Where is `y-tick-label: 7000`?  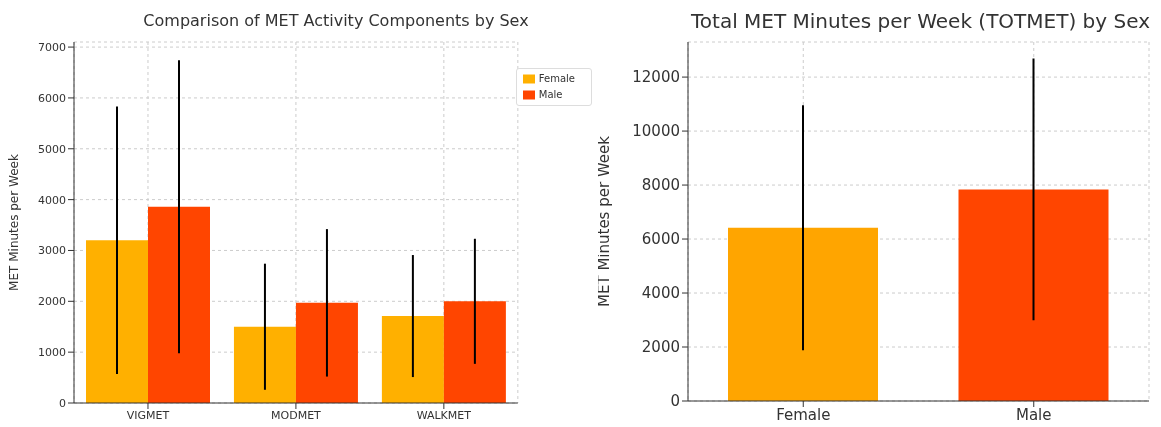 y-tick-label: 7000 is located at coordinates (52, 47).